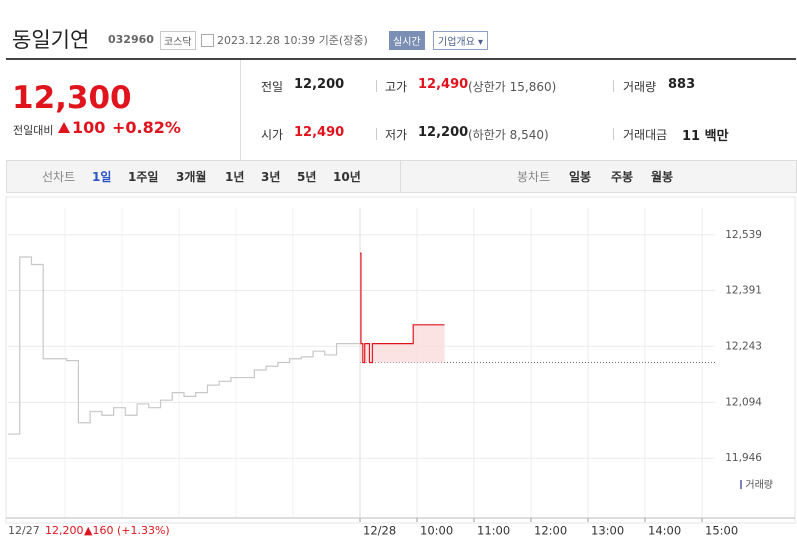  What do you see at coordinates (379, 531) in the screenshot?
I see `x-tick-label: 12/28` at bounding box center [379, 531].